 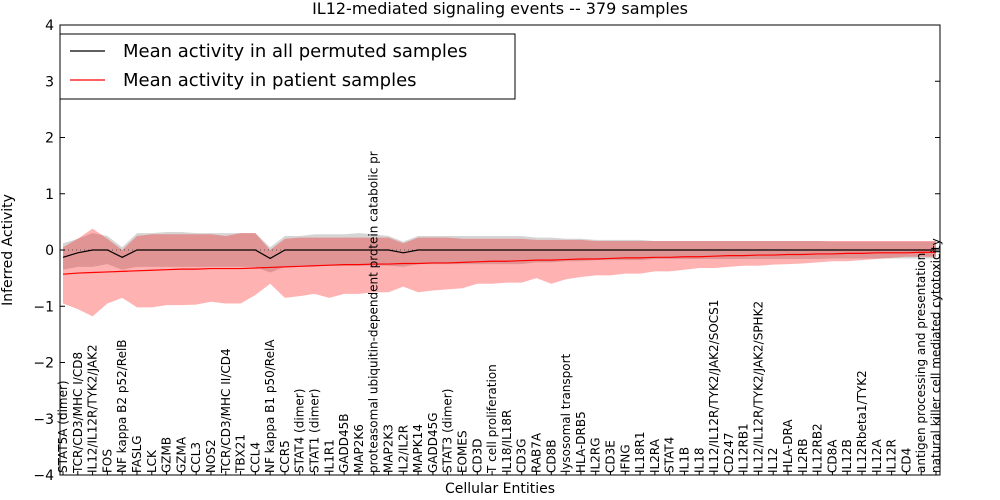 I want to click on x-tick-label: LCK, so click(x=152, y=461).